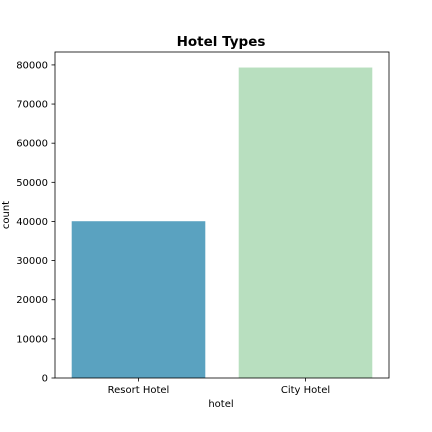 The width and height of the screenshot is (432, 432). I want to click on y-tick-label: 20000, so click(32, 300).